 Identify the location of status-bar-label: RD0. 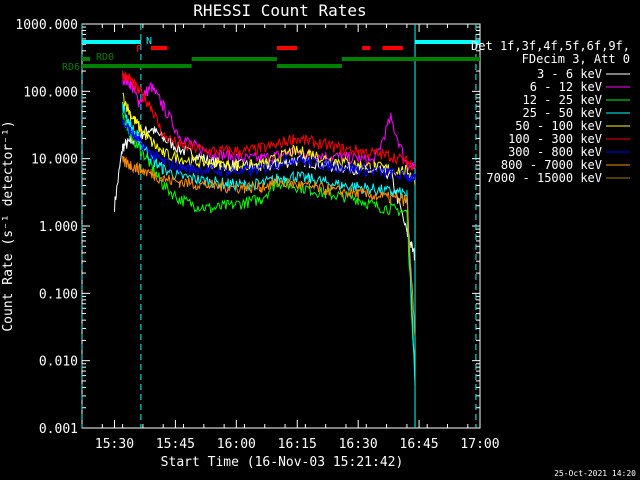
(105, 57).